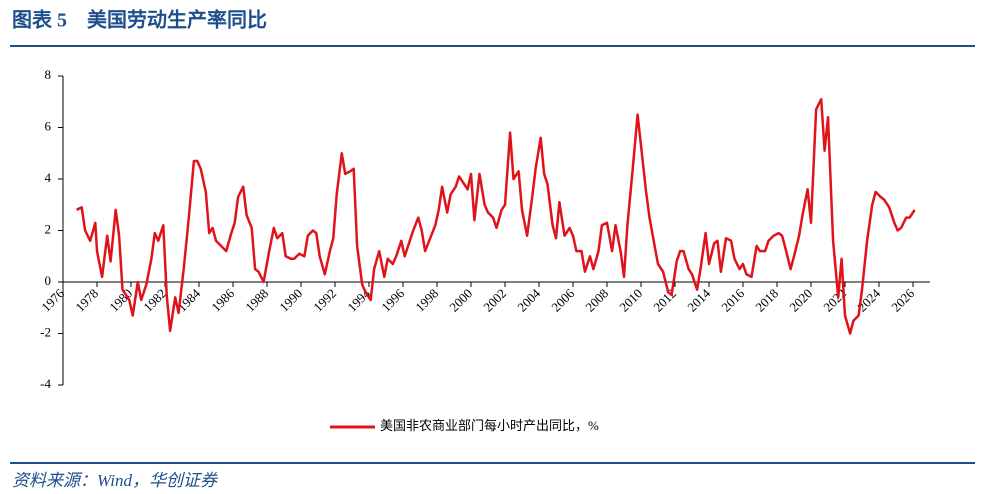 This screenshot has height=494, width=994. Describe the element at coordinates (489, 425) in the screenshot. I see `legend-label: 美国非农商业部门每小时产出同比，%` at that location.